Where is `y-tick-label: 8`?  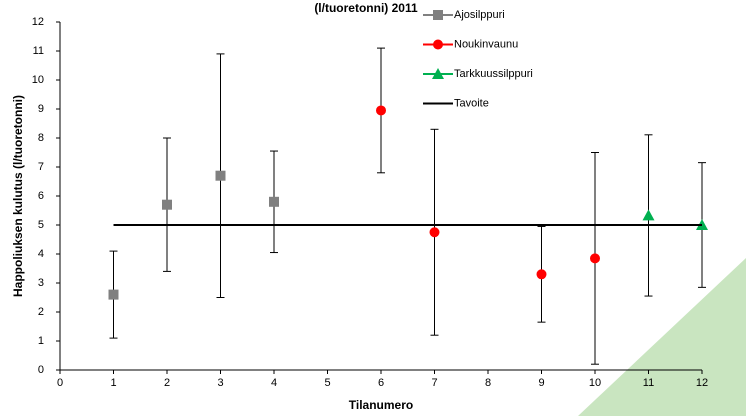
y-tick-label: 8 is located at coordinates (41, 138).